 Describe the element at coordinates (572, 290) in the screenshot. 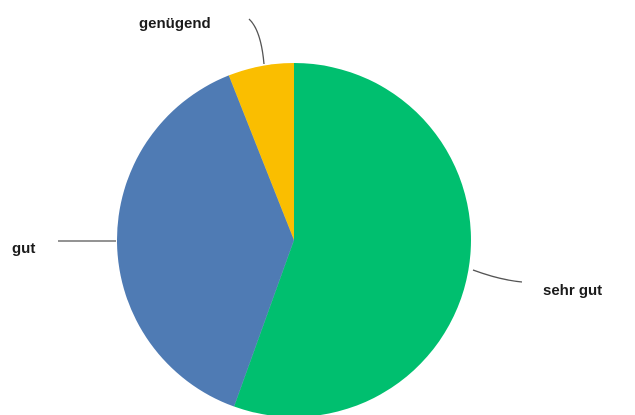

I see `slice-label-sehr-gut: sehr gut` at that location.